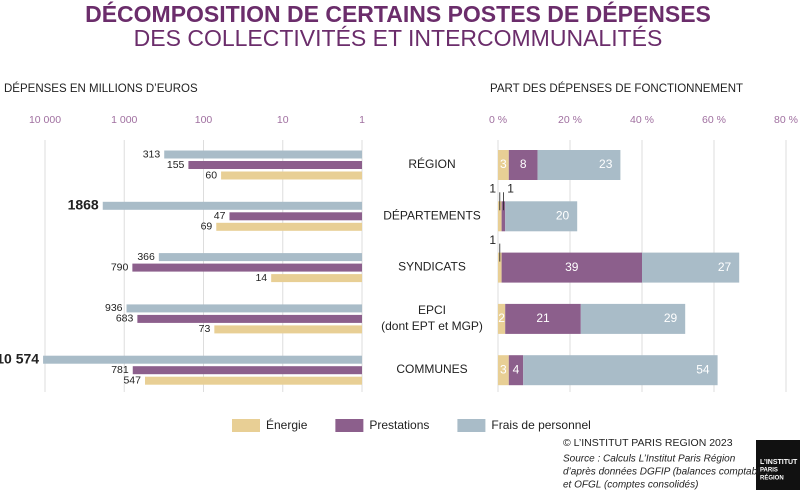  What do you see at coordinates (714, 120) in the screenshot?
I see `x-tick-label: 60 %` at bounding box center [714, 120].